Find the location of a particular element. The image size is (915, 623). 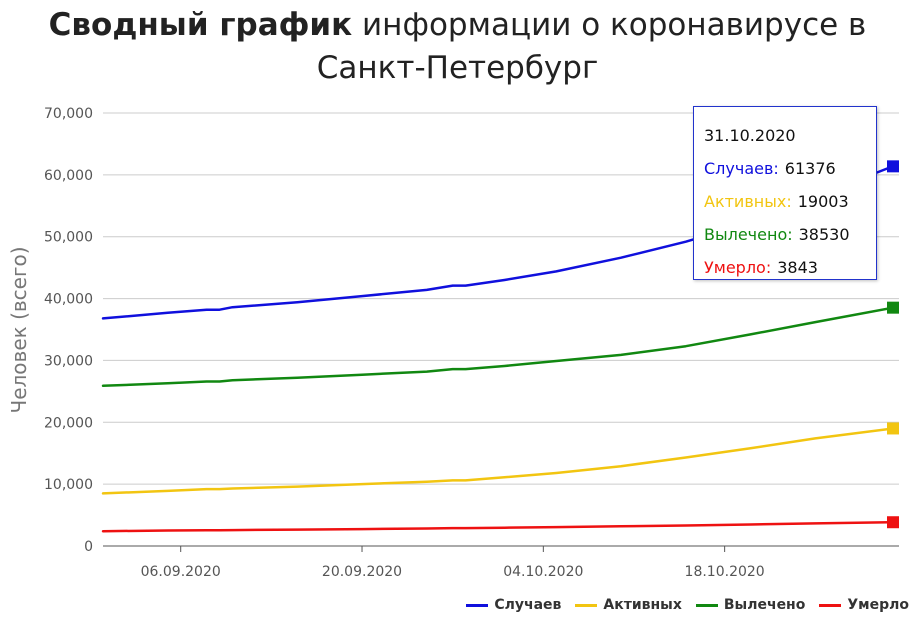

legend-label: Случаев is located at coordinates (528, 605).